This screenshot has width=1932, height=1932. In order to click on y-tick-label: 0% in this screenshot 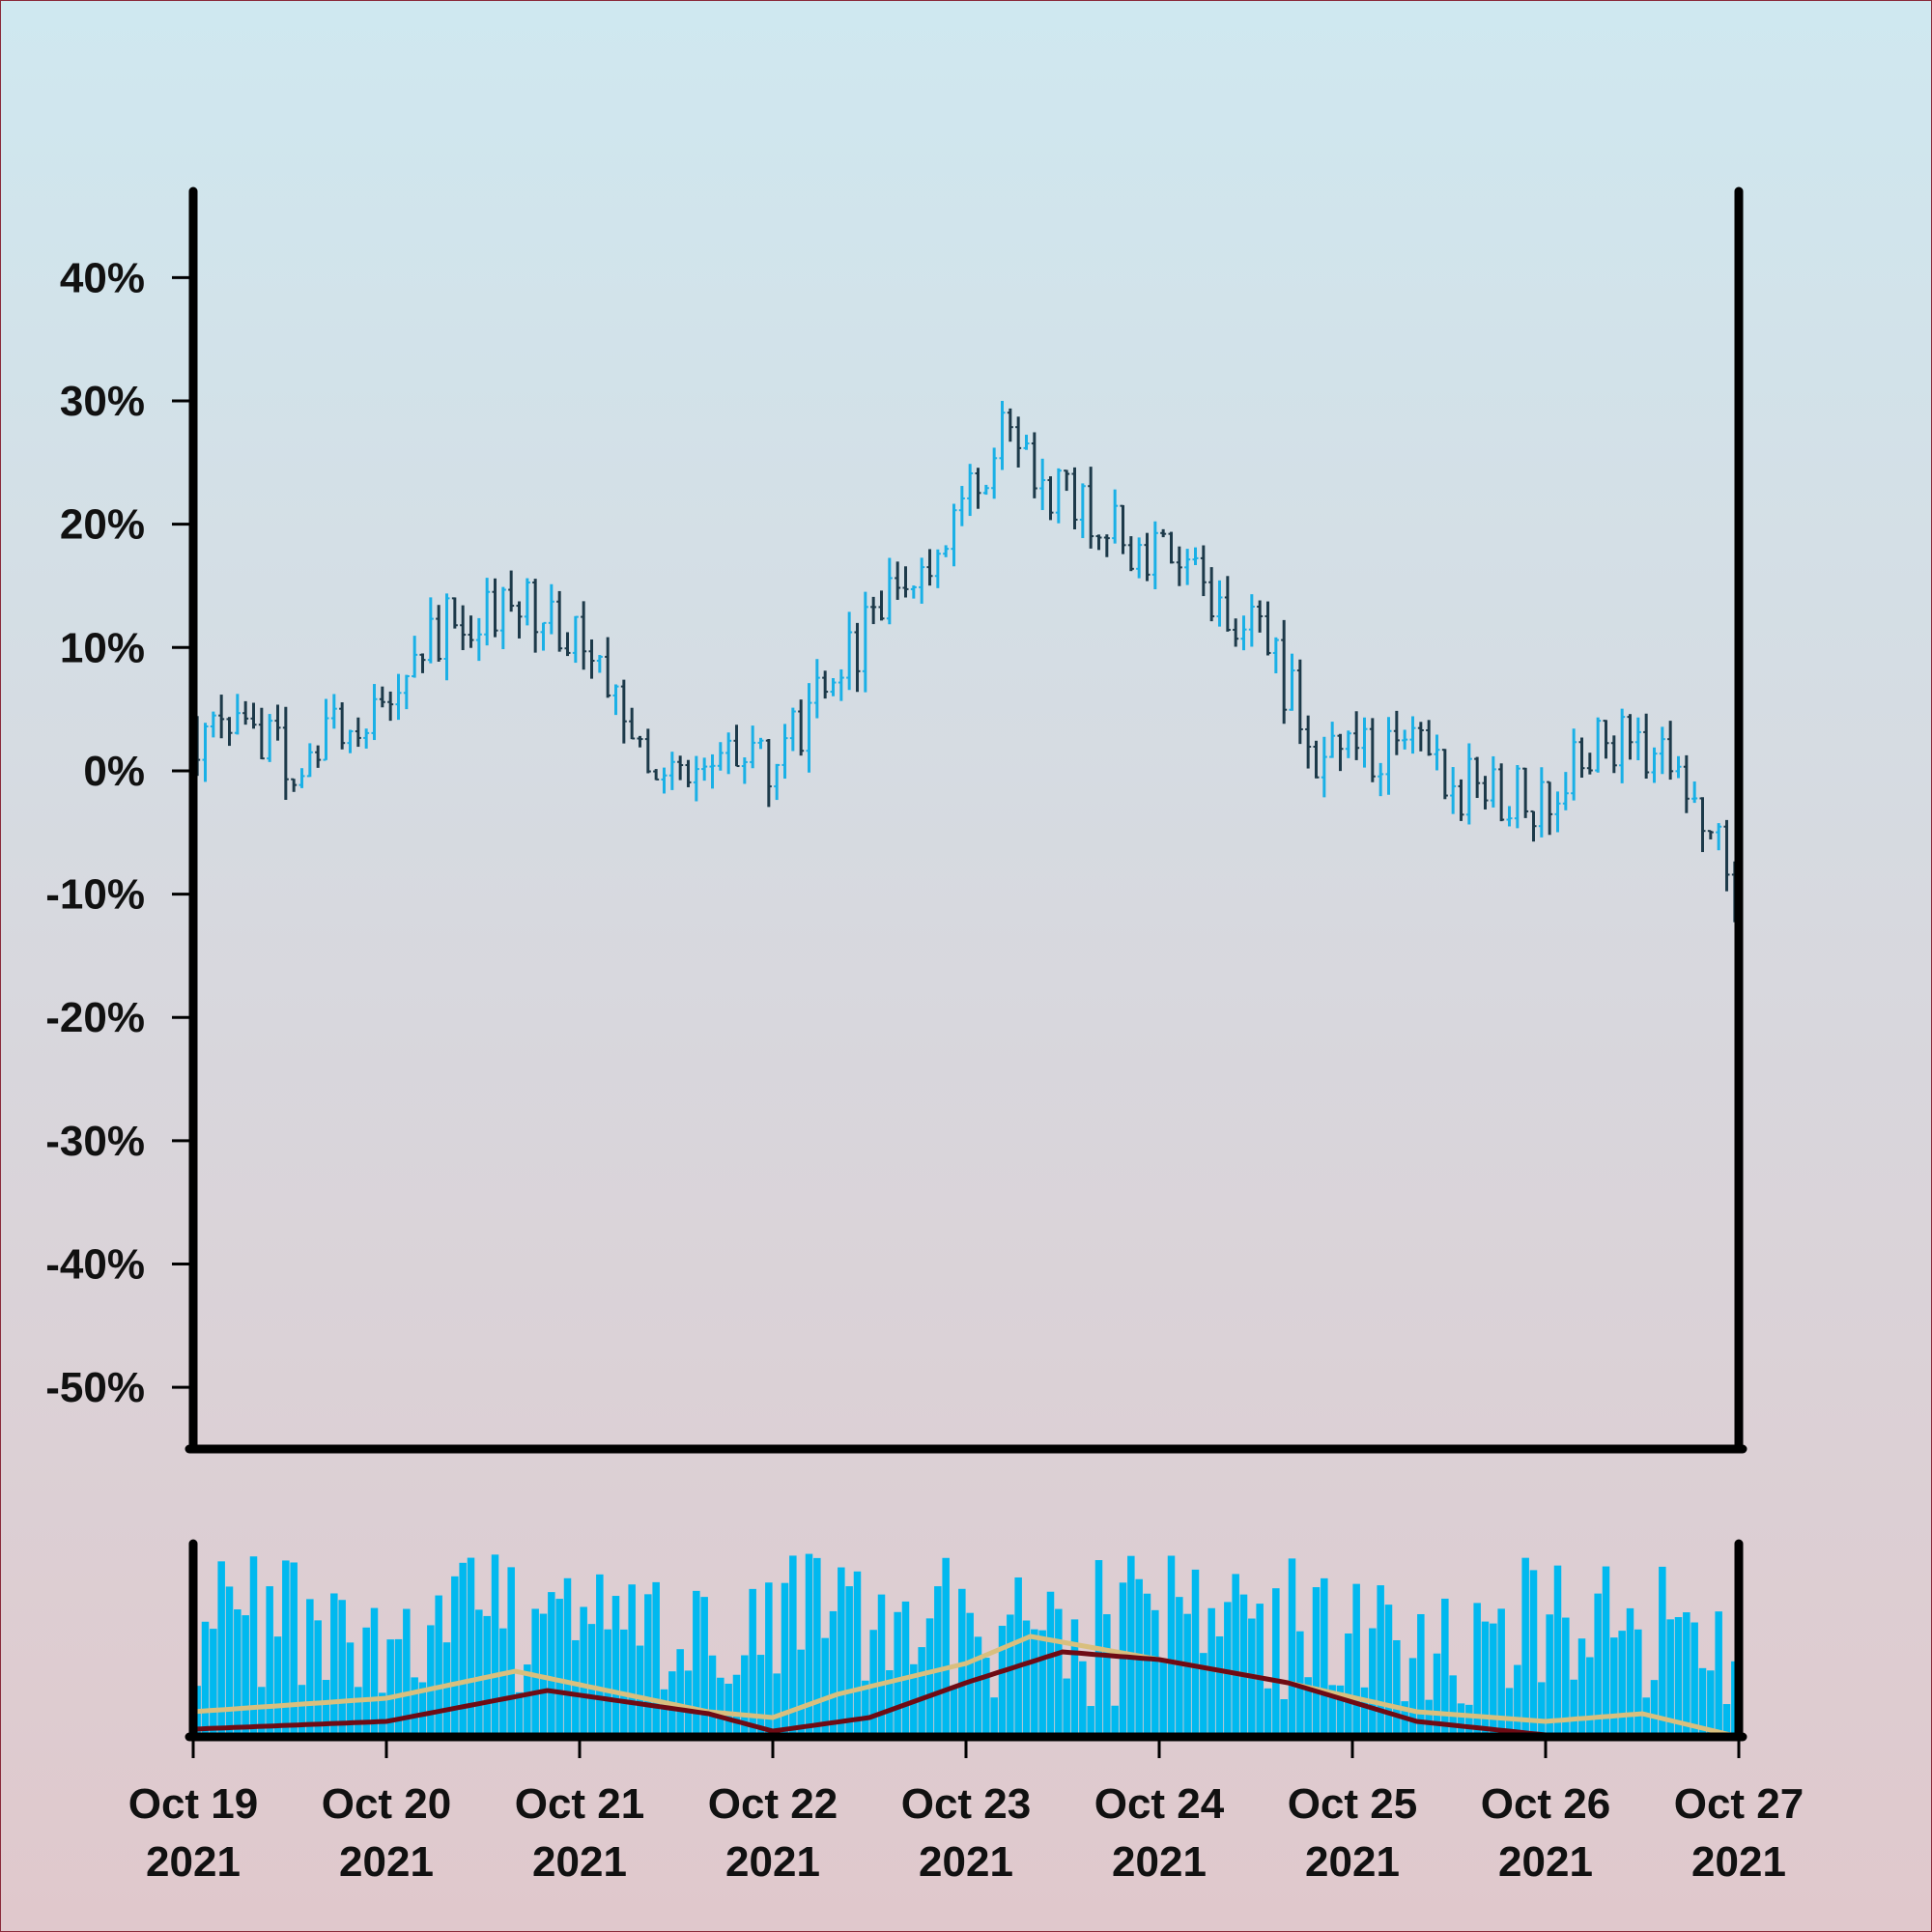, I will do `click(114, 771)`.